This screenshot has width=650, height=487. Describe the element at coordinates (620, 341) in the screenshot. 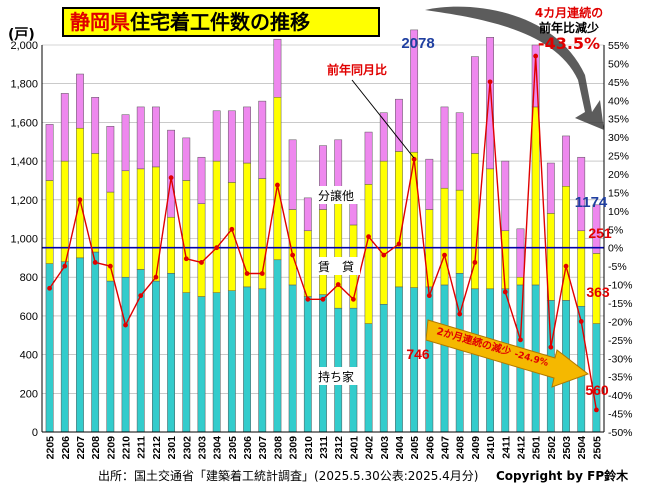

I see `y-tick-label-right: -25%` at that location.